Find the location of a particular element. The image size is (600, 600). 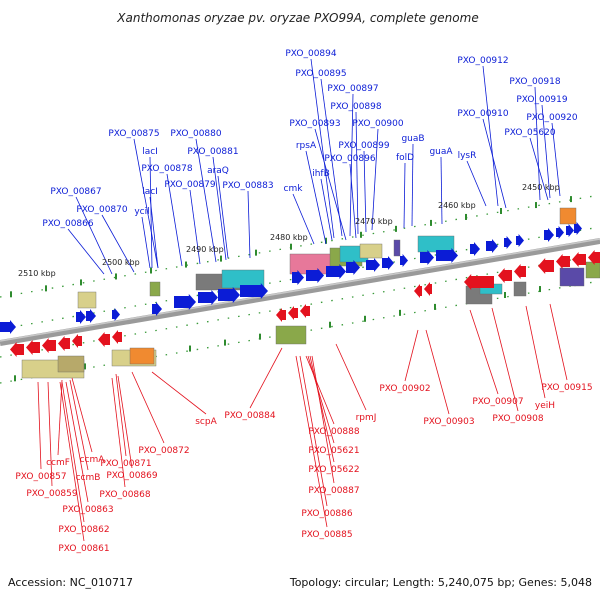

accession-label: Accession: NC_010717 is located at coordinates (70, 582).